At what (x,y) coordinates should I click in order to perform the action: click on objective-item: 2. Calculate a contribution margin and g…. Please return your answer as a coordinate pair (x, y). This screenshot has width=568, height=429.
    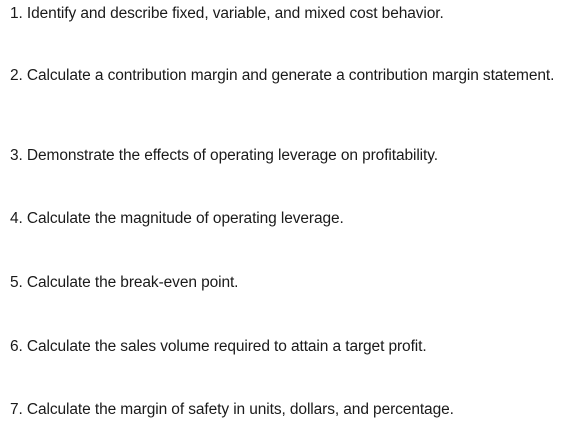
    Looking at the image, I should click on (282, 75).